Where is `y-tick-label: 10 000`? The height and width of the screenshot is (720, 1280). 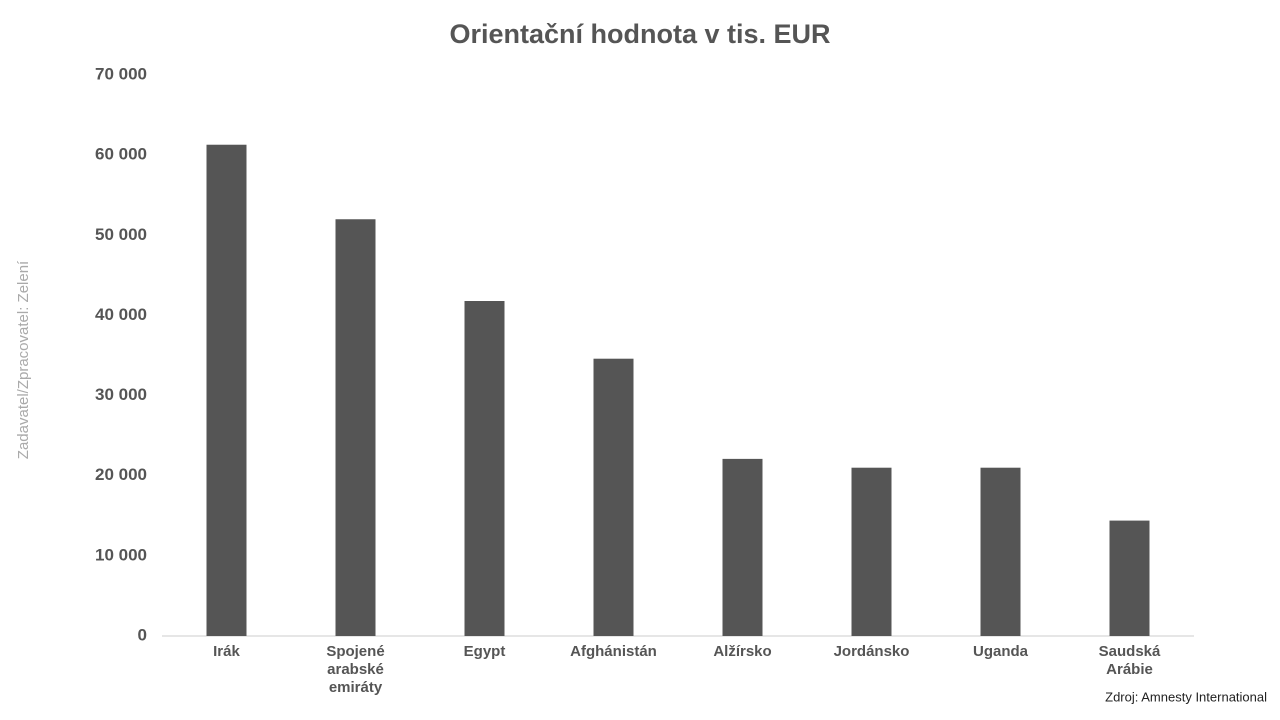
y-tick-label: 10 000 is located at coordinates (121, 554).